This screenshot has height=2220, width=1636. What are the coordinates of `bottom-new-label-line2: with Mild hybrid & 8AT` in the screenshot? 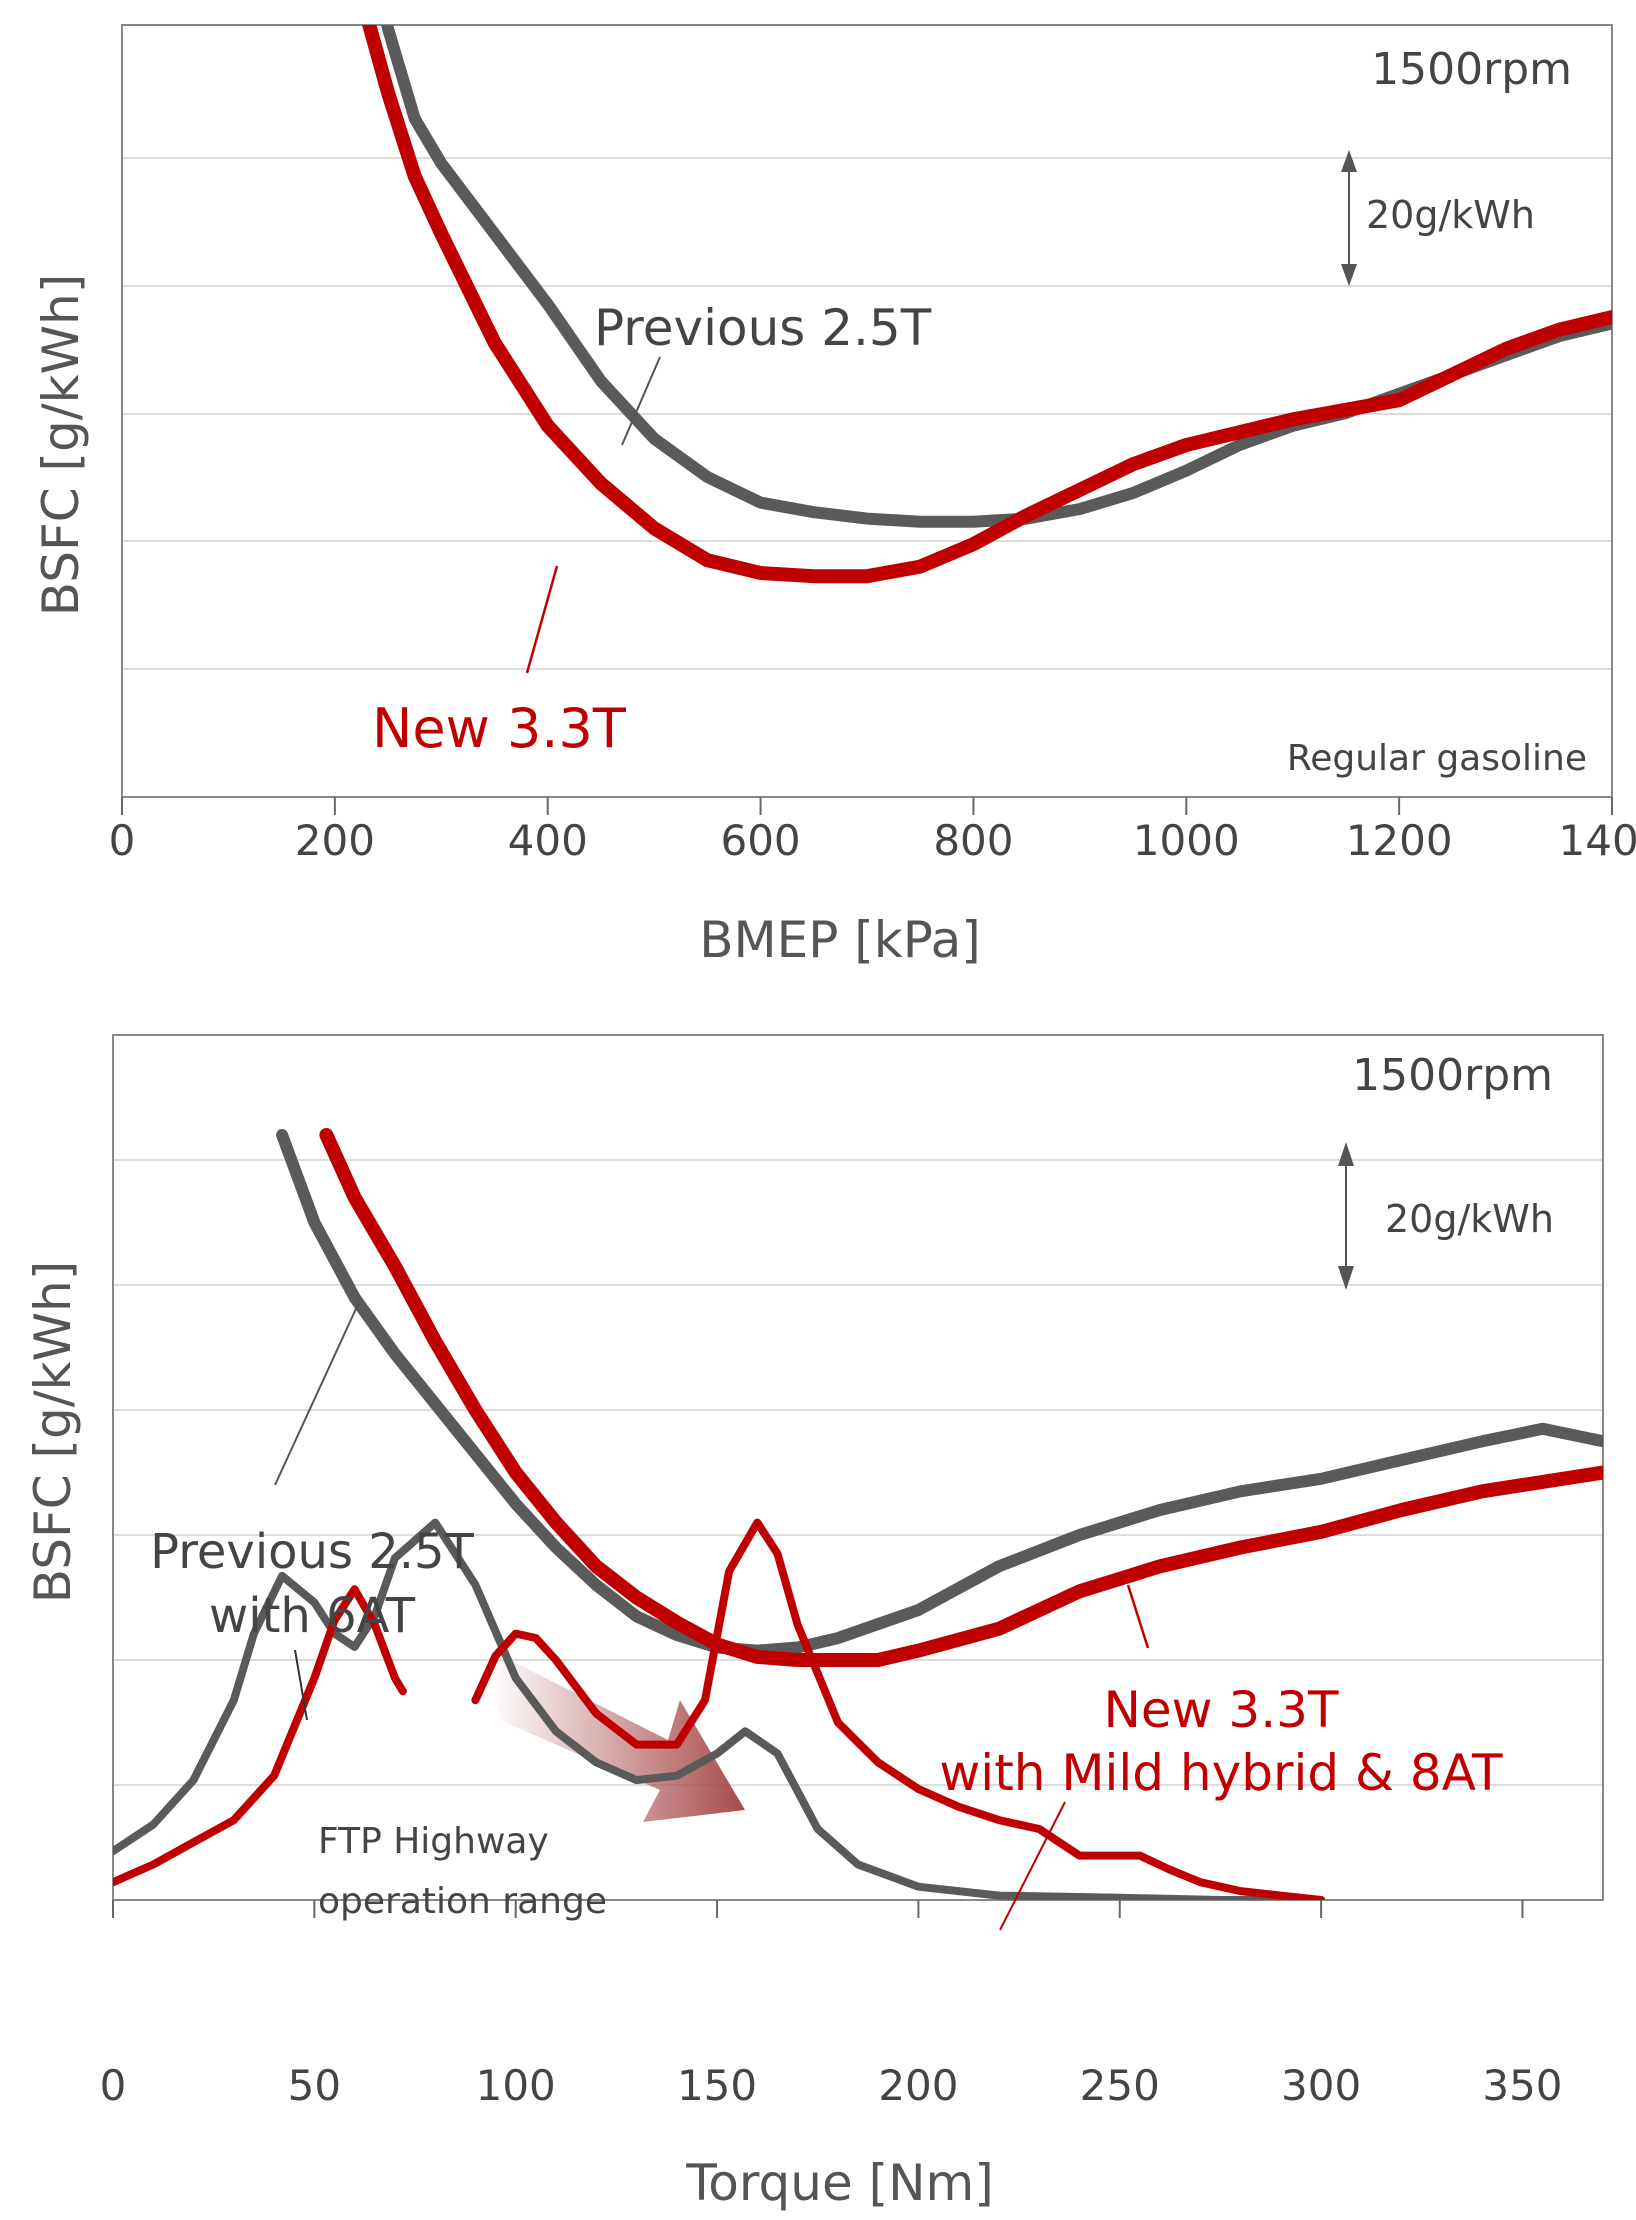 It's located at (1221, 1773).